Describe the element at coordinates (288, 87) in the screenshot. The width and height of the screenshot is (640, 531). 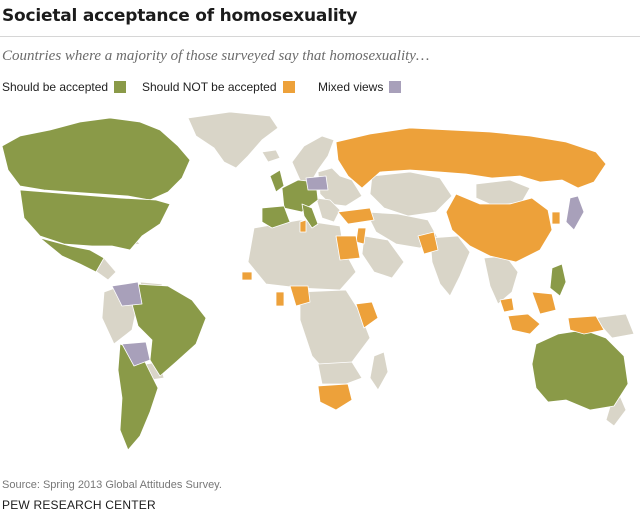
I see `legend-swatch-not-accepted` at that location.